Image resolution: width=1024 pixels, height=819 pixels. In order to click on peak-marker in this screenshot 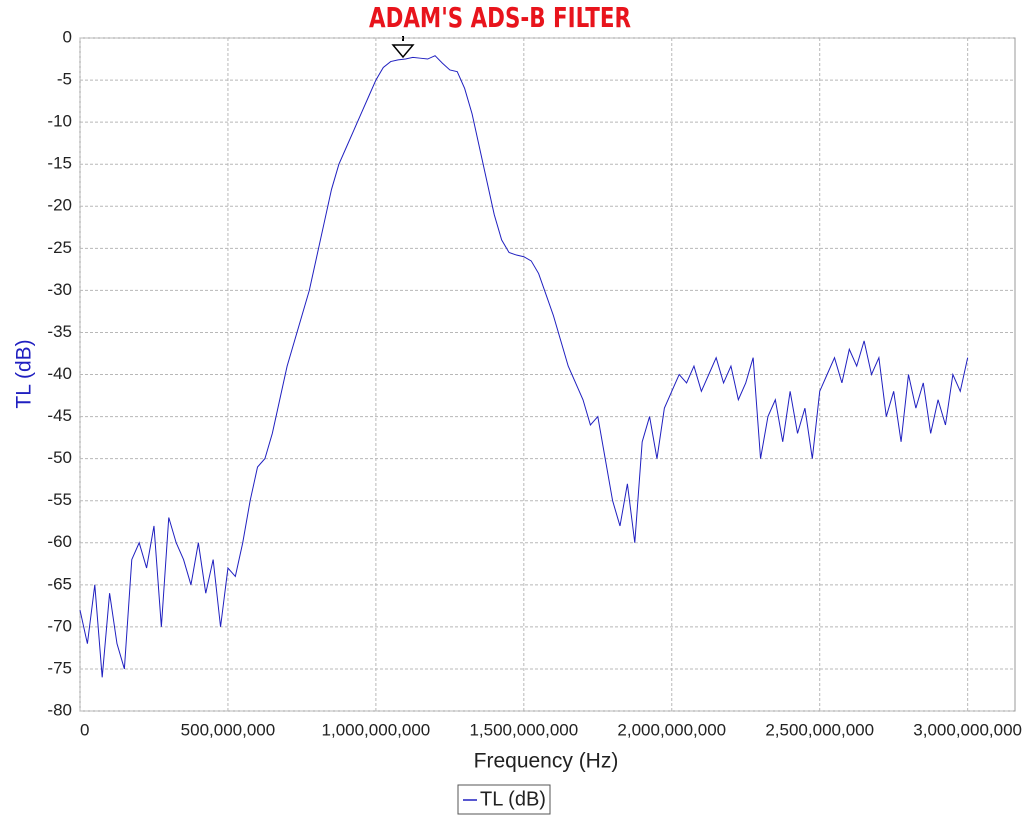, I will do `click(403, 51)`.